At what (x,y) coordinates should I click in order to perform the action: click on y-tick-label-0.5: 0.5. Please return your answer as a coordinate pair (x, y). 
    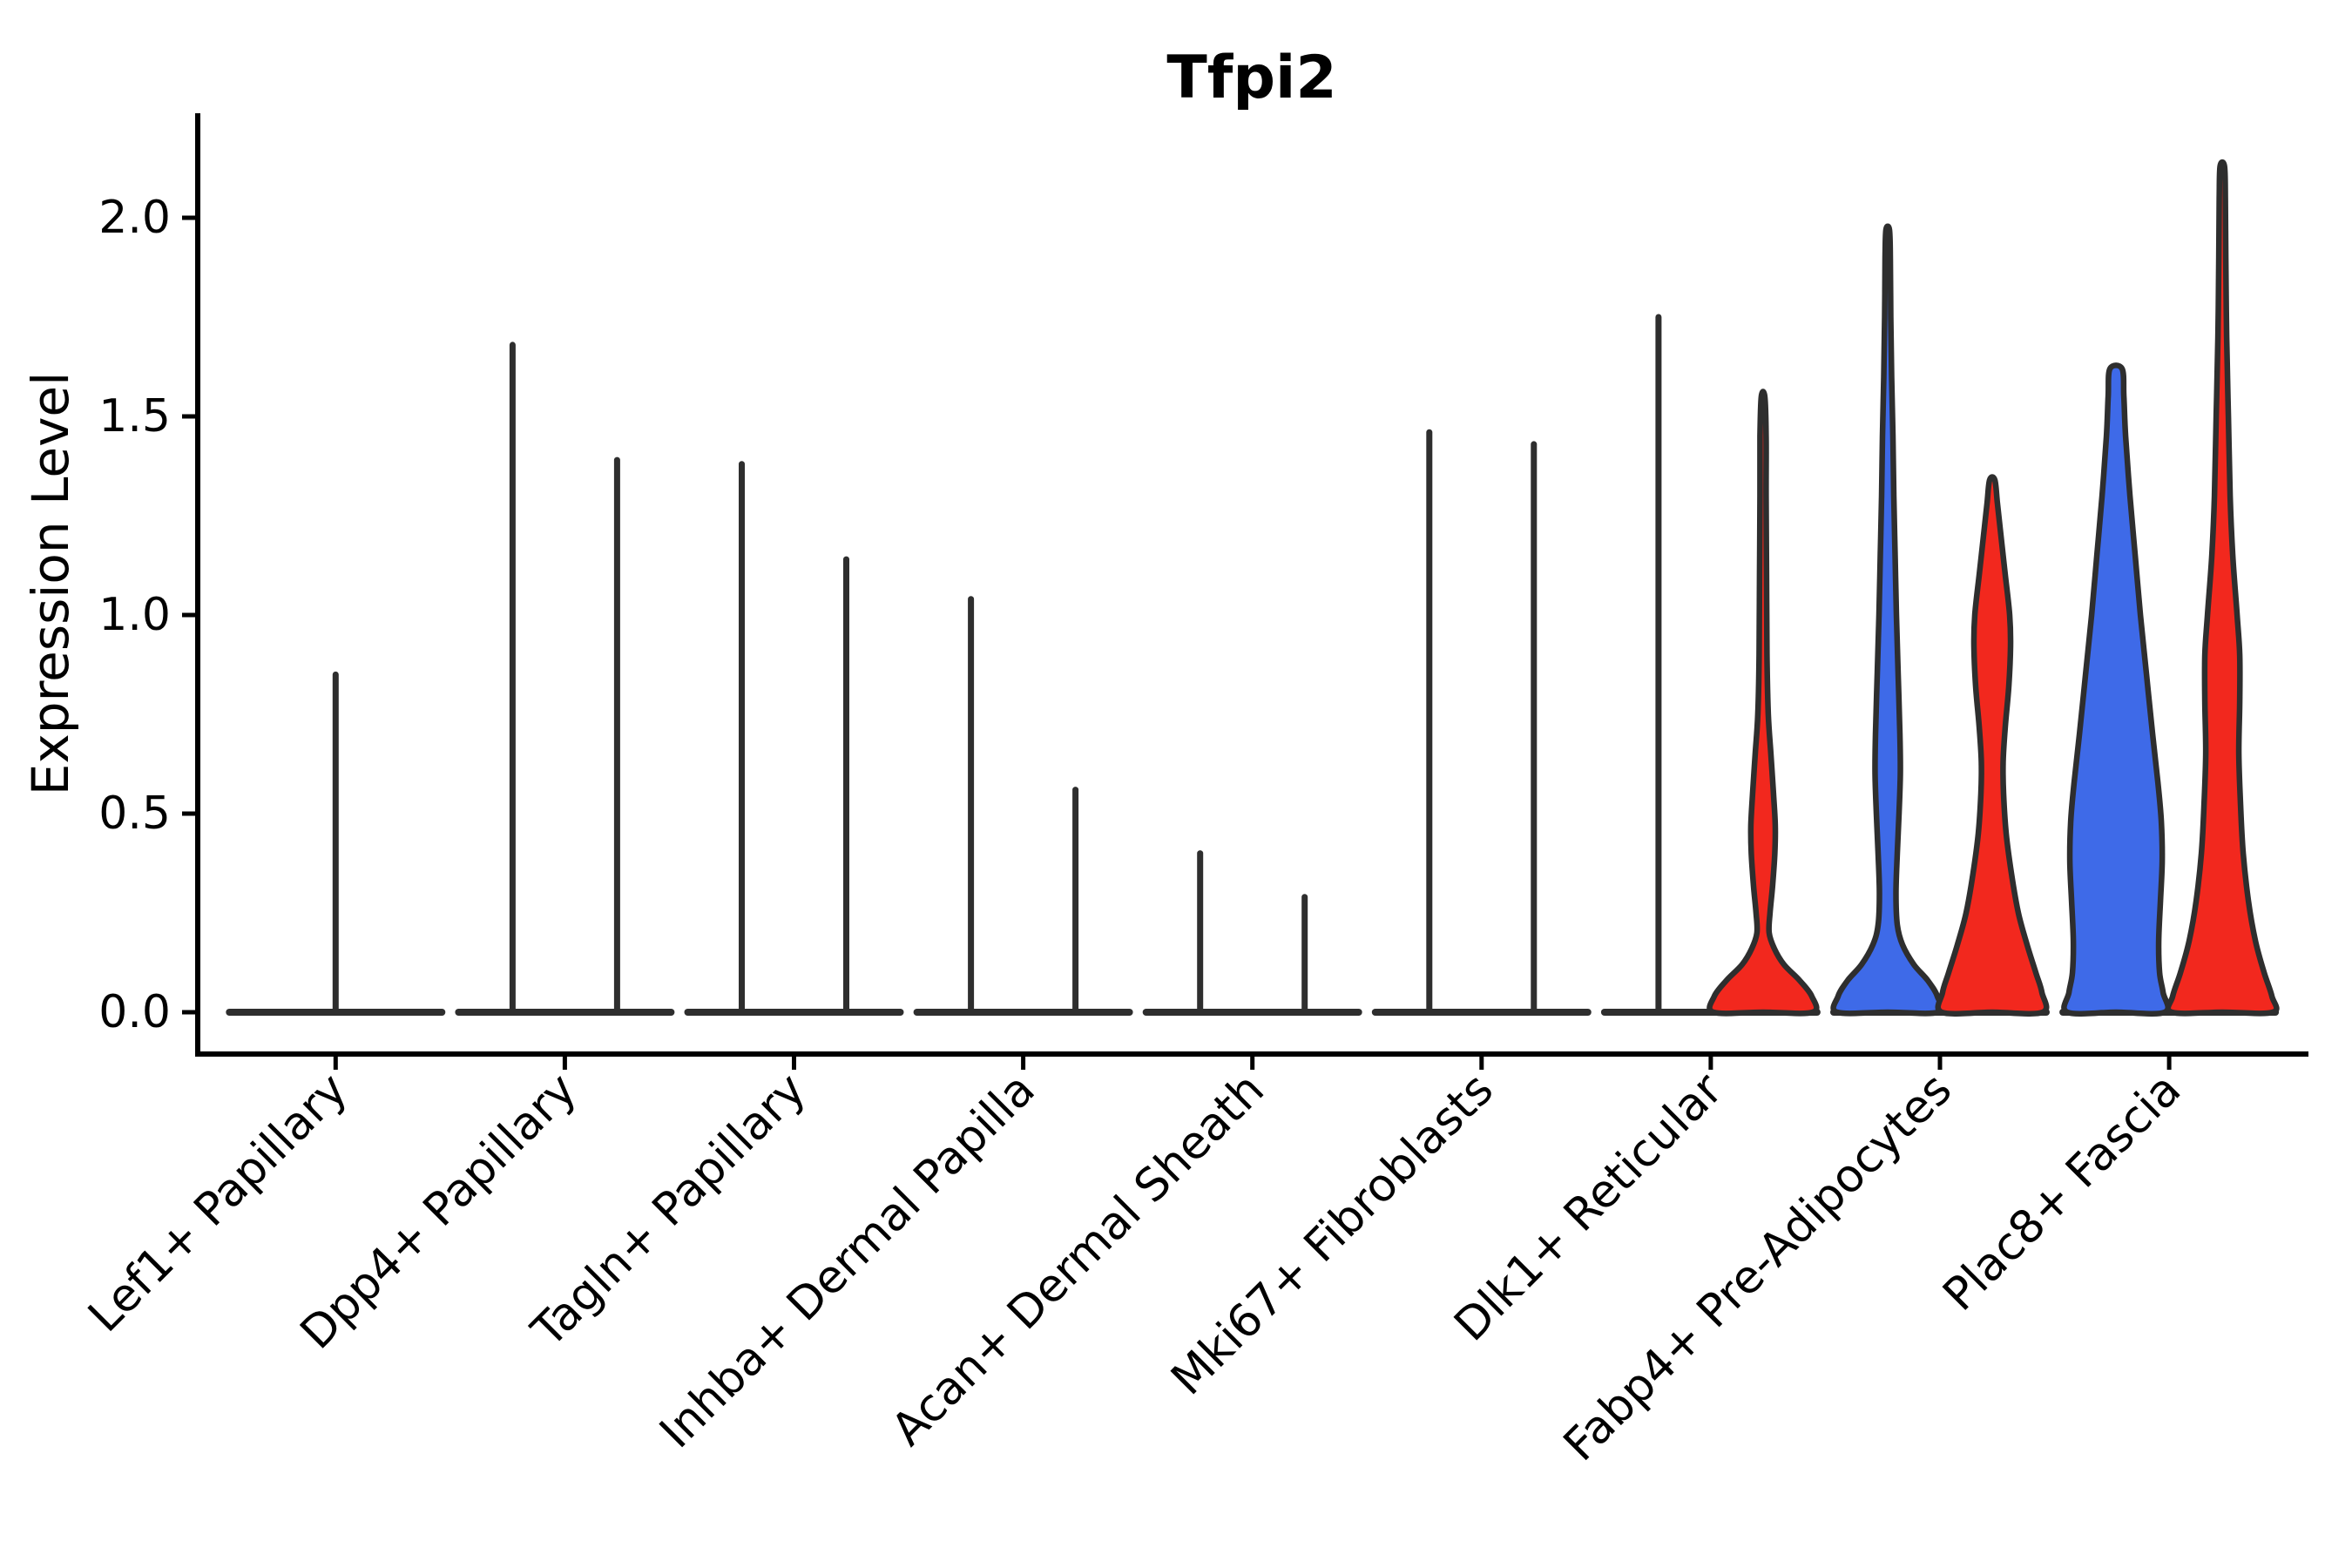
    Looking at the image, I should click on (134, 813).